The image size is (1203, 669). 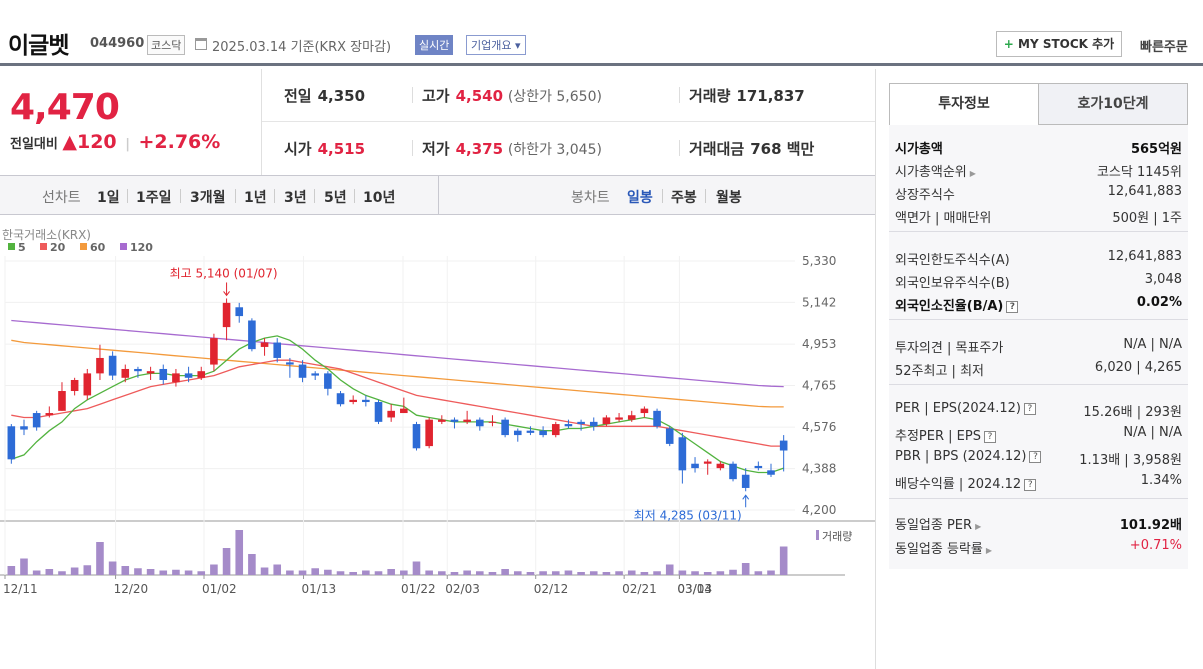 I want to click on week52-row: 52주최고 | 최저 6,020 | 4,265, so click(x=1038, y=369).